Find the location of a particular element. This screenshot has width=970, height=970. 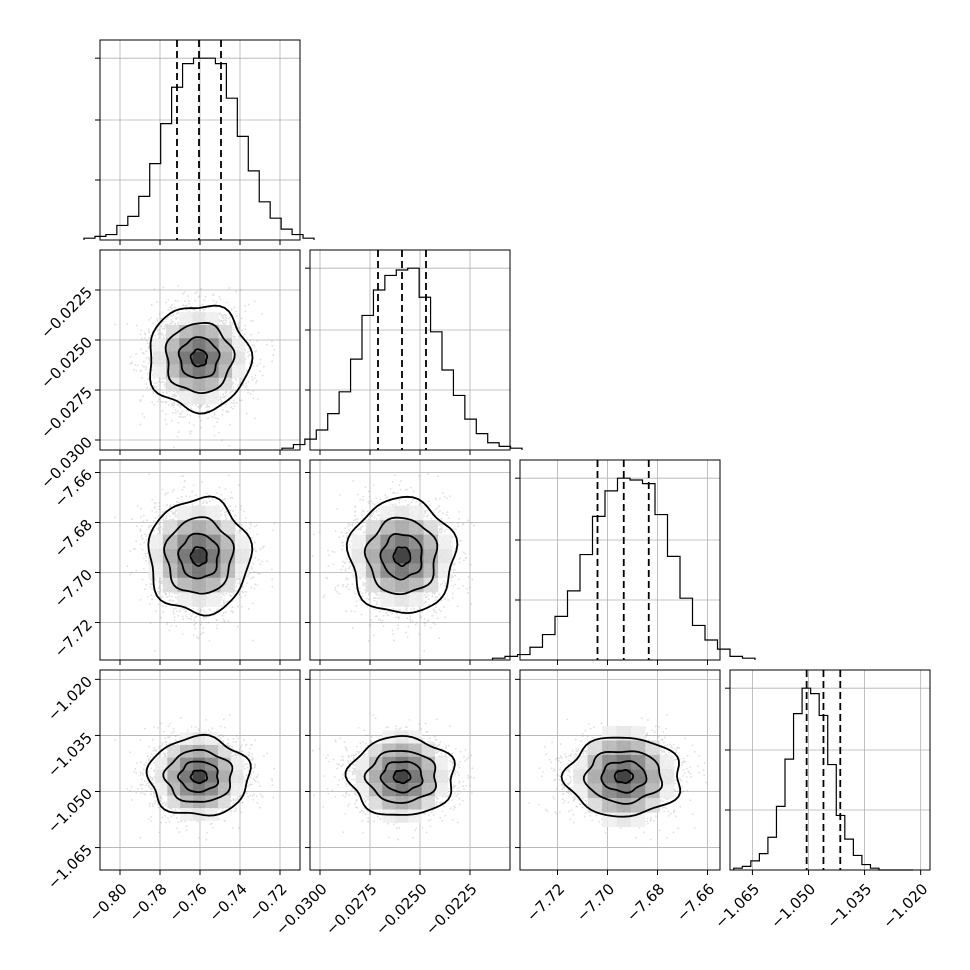

tick-label-y-1-3: −0.0225 is located at coordinates (66, 312).